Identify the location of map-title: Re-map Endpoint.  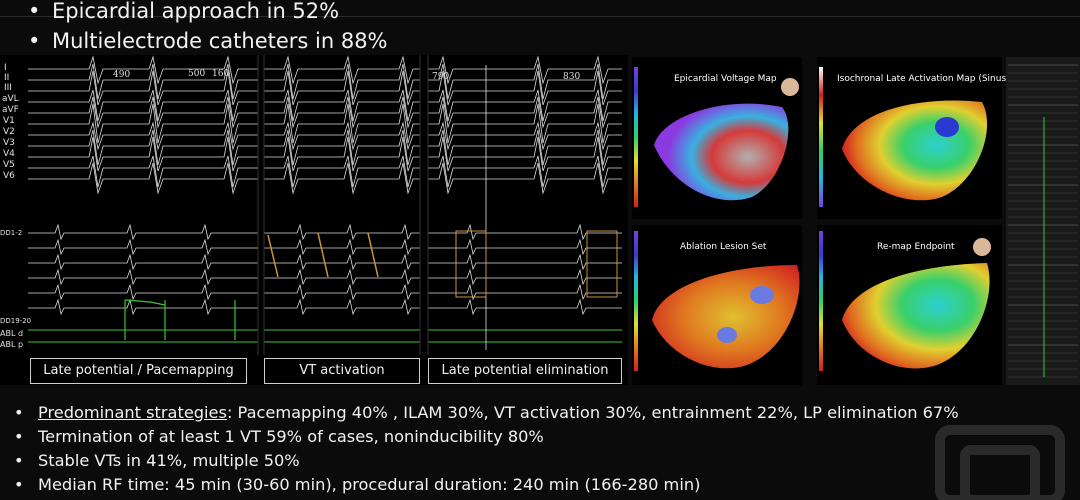
(916, 247).